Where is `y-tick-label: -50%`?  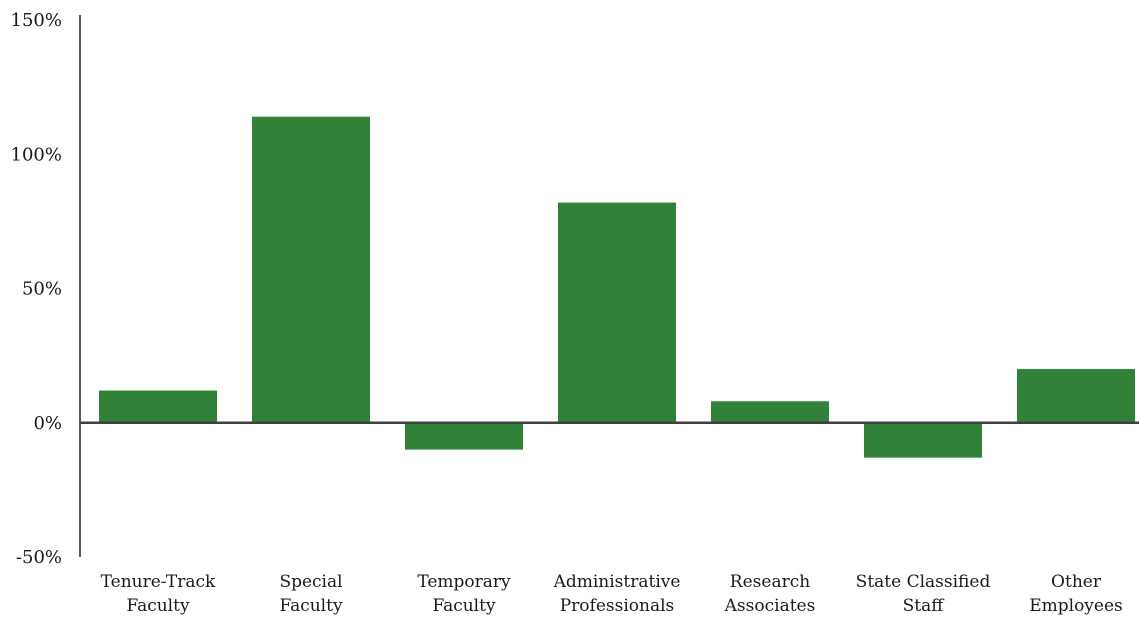 y-tick-label: -50% is located at coordinates (39, 557).